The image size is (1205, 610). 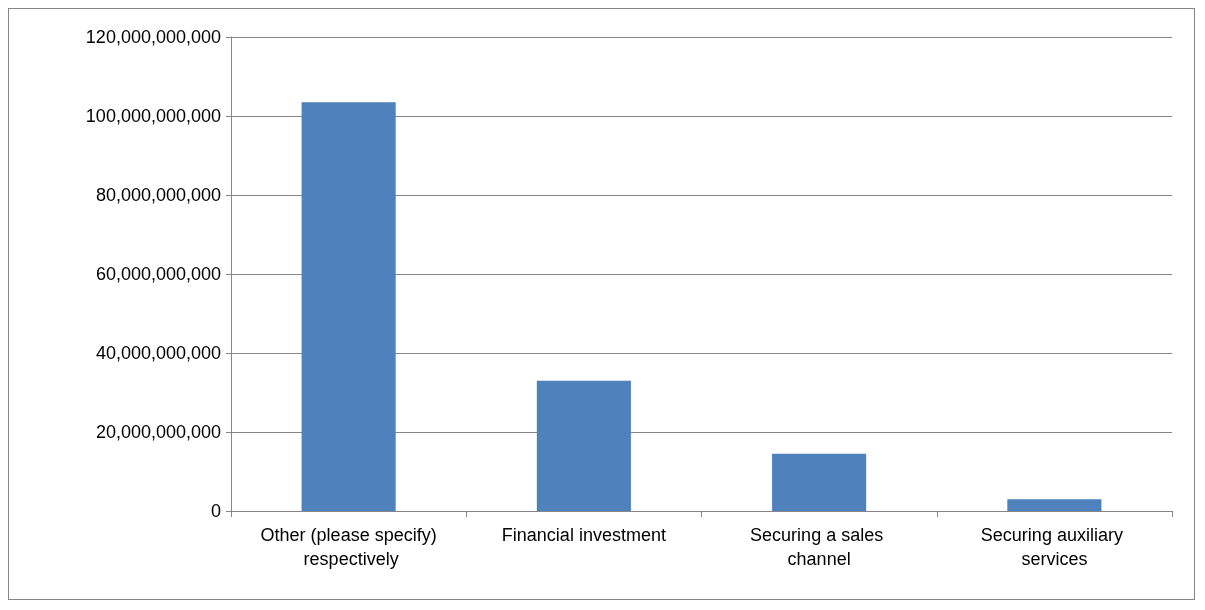 I want to click on y-tick-label: 0, so click(x=215, y=511).